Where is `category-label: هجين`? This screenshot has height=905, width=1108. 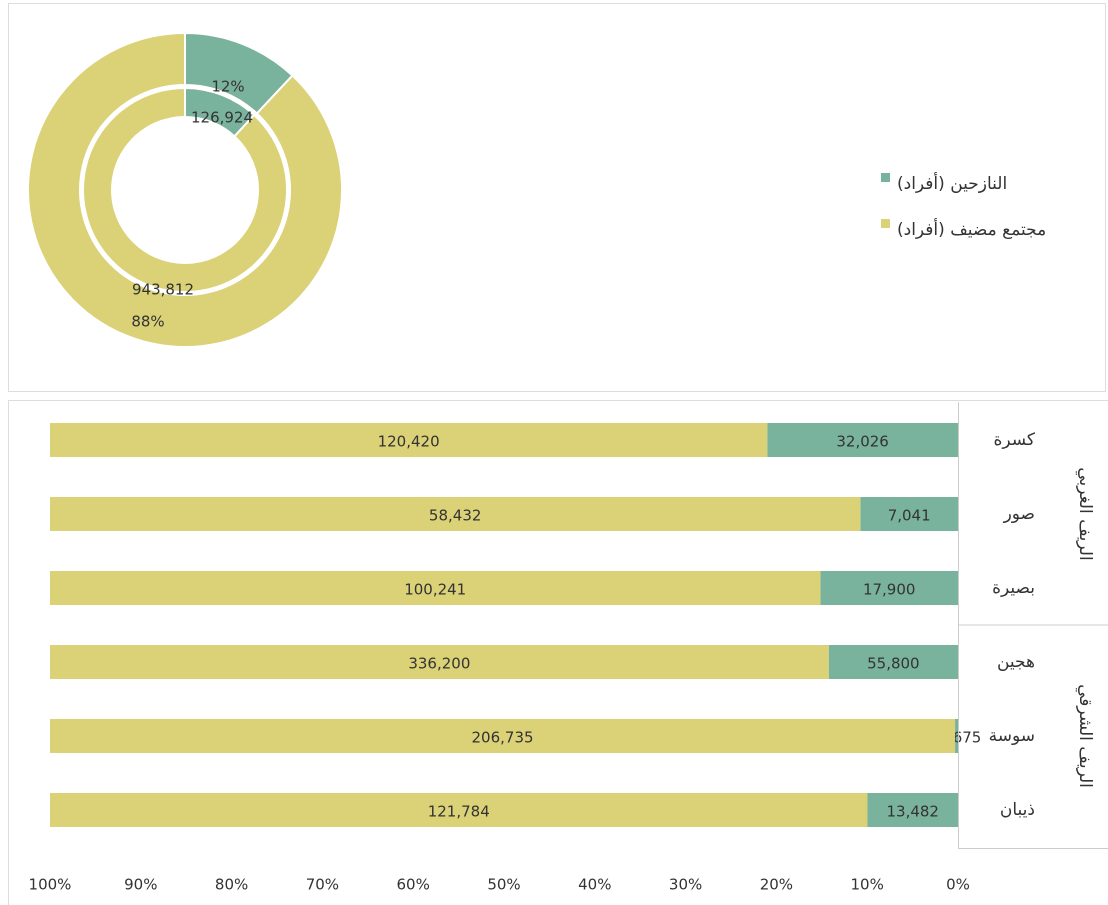 category-label: هجين is located at coordinates (1016, 662).